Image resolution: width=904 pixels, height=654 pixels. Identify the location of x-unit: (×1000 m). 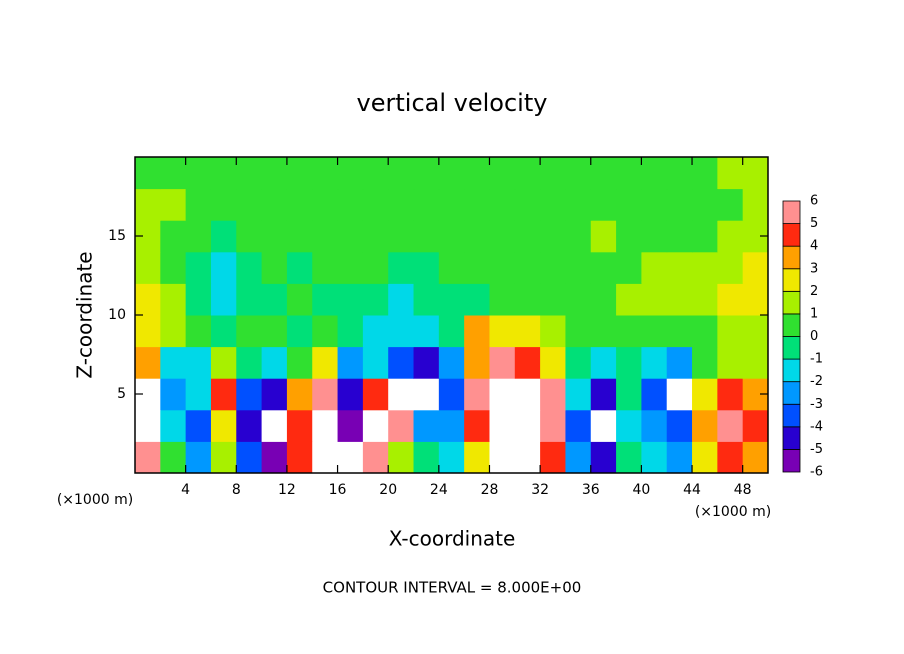
(733, 512).